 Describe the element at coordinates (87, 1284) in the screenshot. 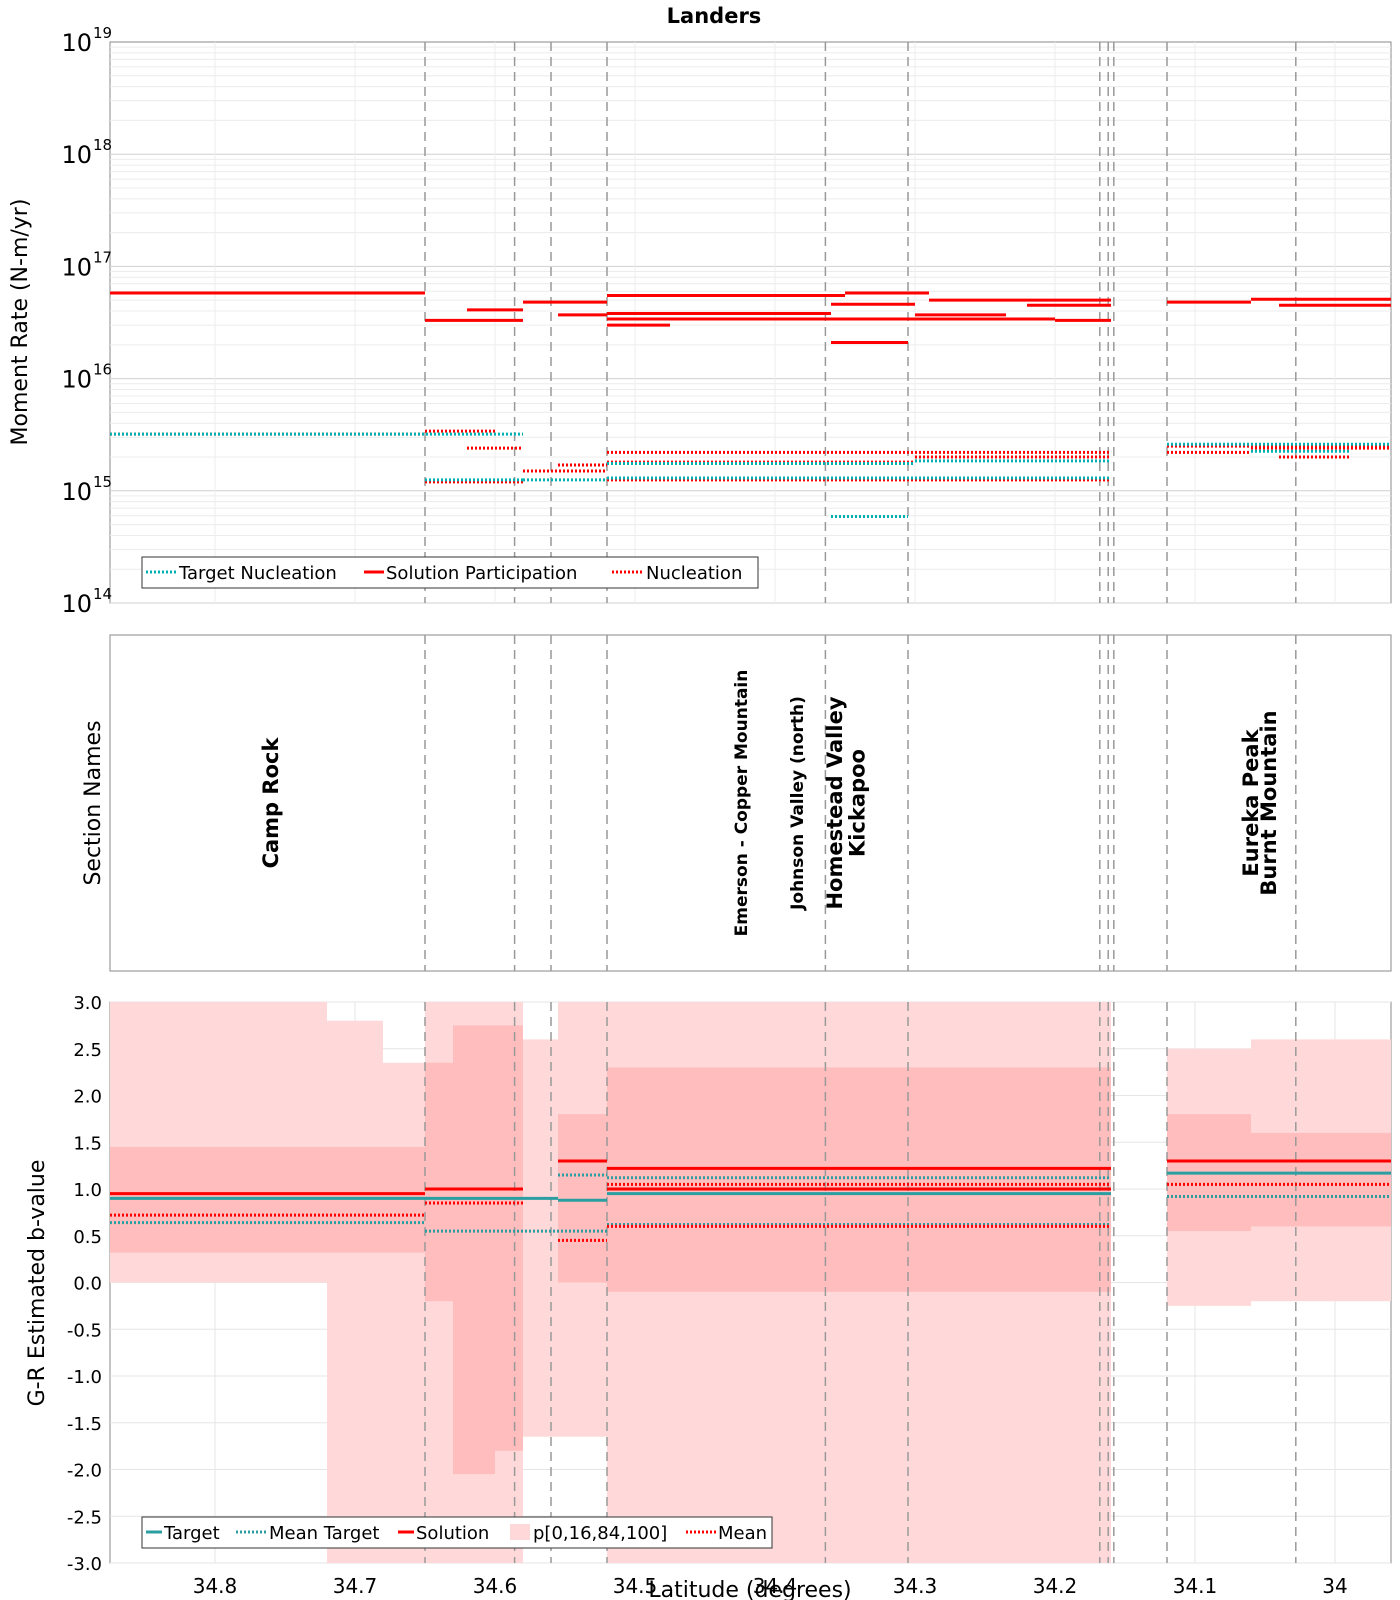

I see `b-value-tick-label: 0.0` at that location.